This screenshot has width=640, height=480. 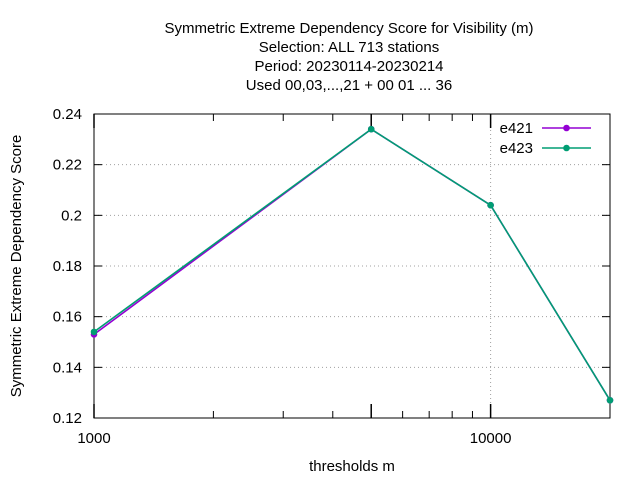 What do you see at coordinates (67, 165) in the screenshot?
I see `y-tick-label: 0.22` at bounding box center [67, 165].